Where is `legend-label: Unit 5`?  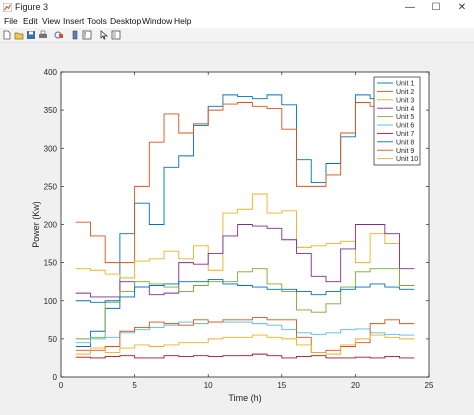
legend-label: Unit 5 is located at coordinates (405, 117).